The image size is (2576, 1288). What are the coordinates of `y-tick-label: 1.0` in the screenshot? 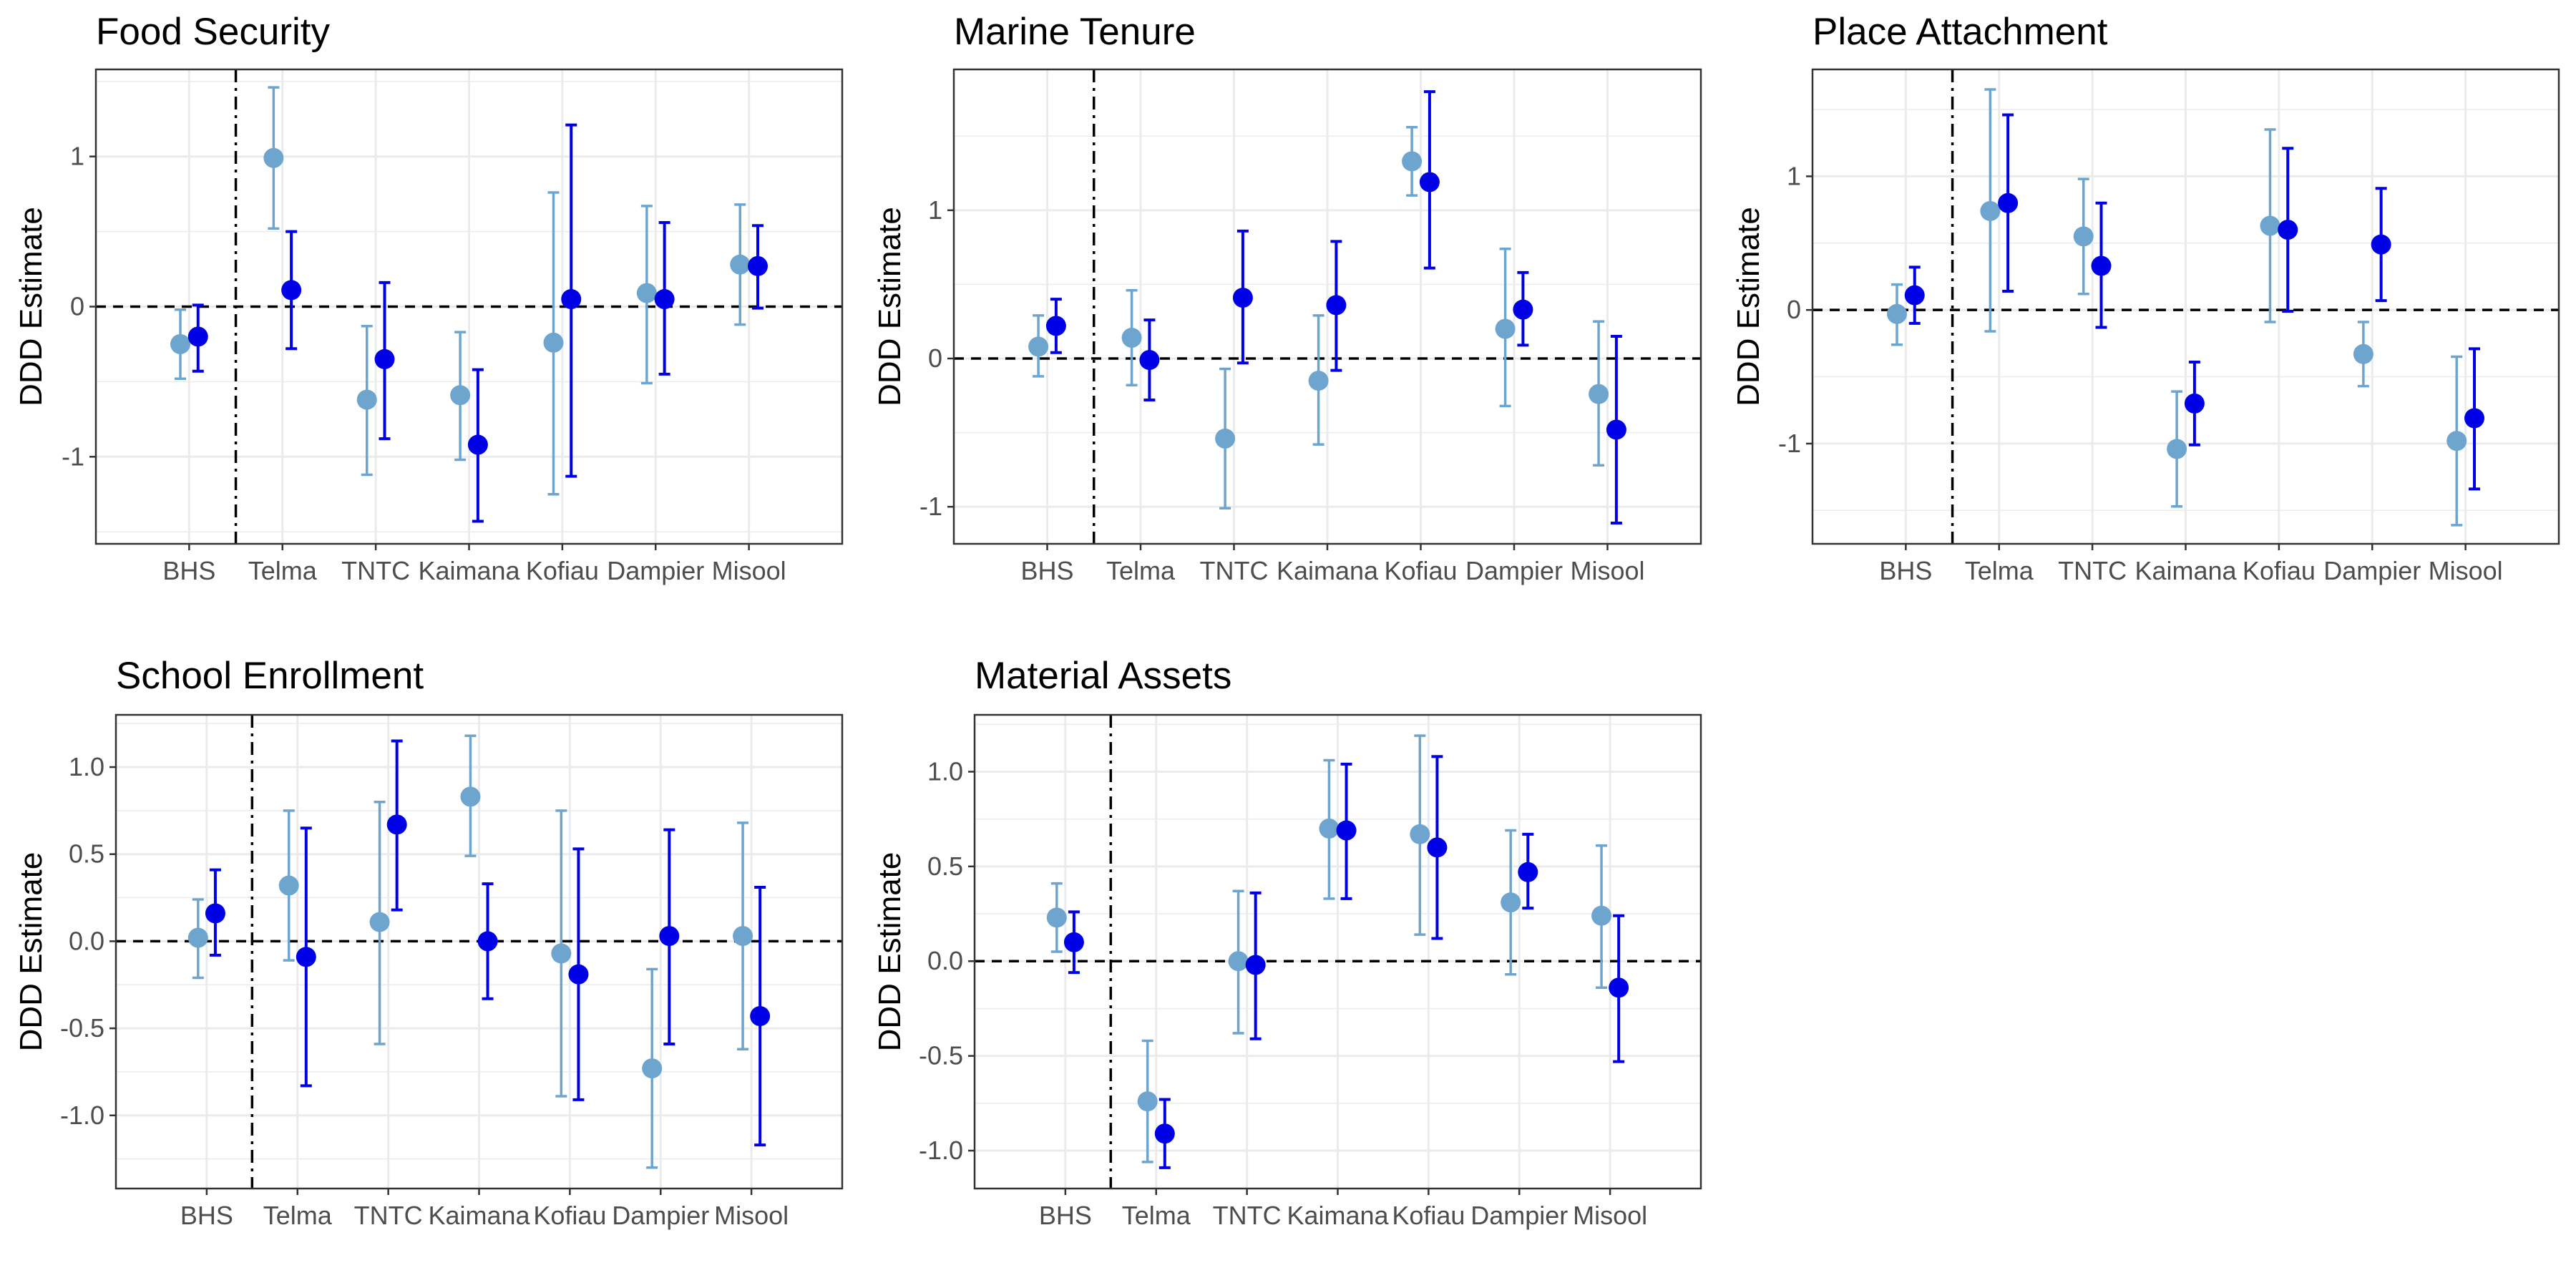 It's located at (86, 766).